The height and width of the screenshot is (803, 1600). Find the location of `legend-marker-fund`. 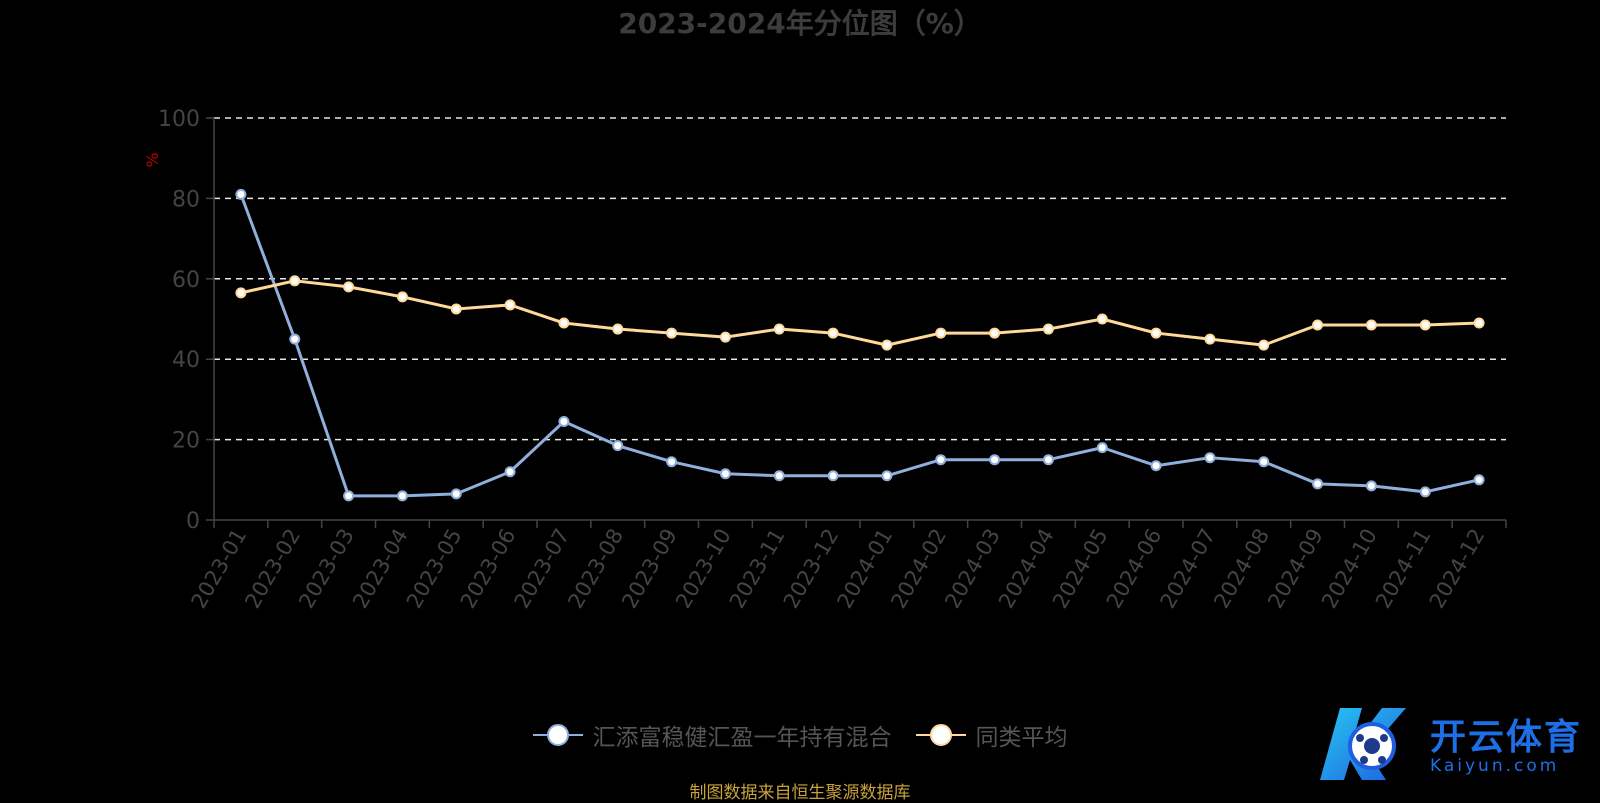

legend-marker-fund is located at coordinates (557, 735).